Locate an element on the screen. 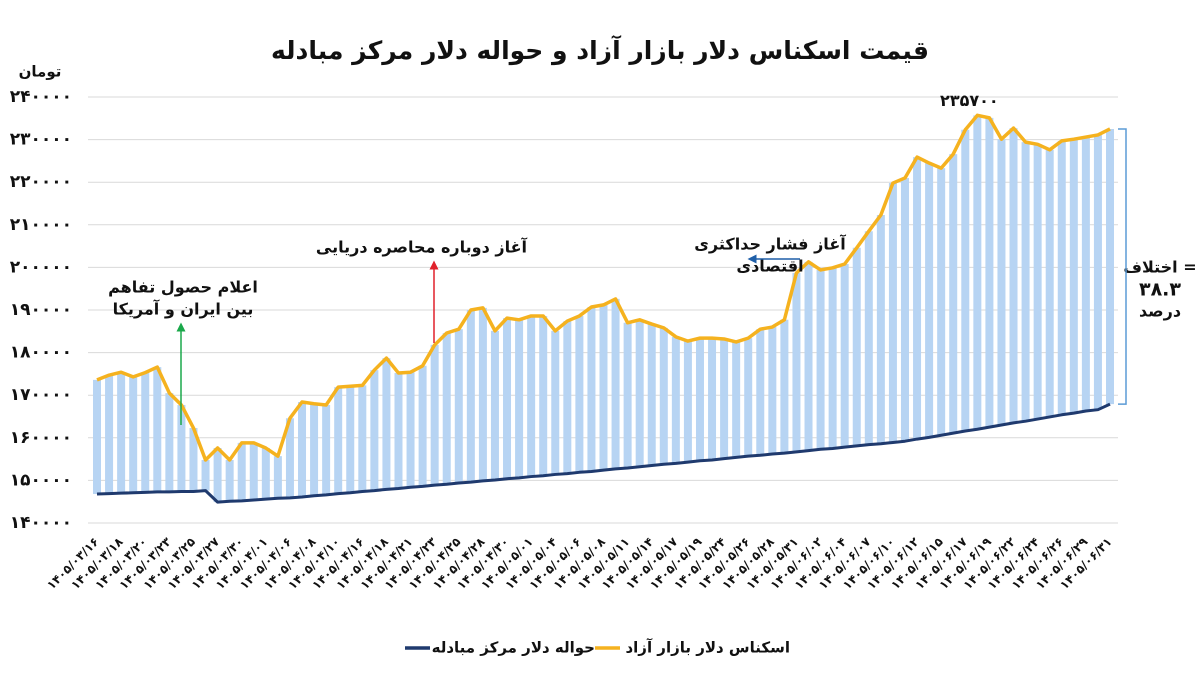 The width and height of the screenshot is (1200, 675). y-tick-label: ۱۴۰۰۰۰ is located at coordinates (41, 523).